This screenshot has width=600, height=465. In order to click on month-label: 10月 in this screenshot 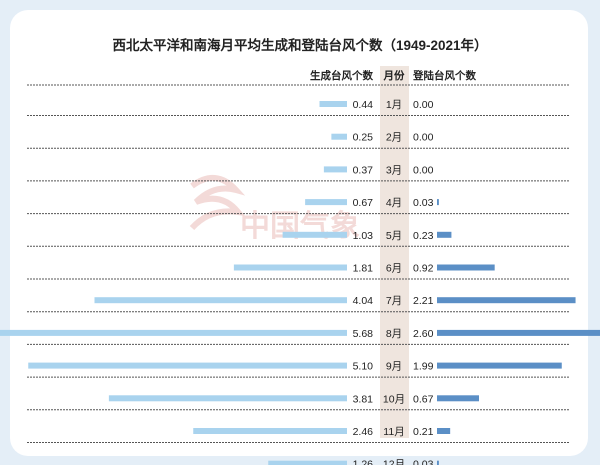, I will do `click(394, 399)`.